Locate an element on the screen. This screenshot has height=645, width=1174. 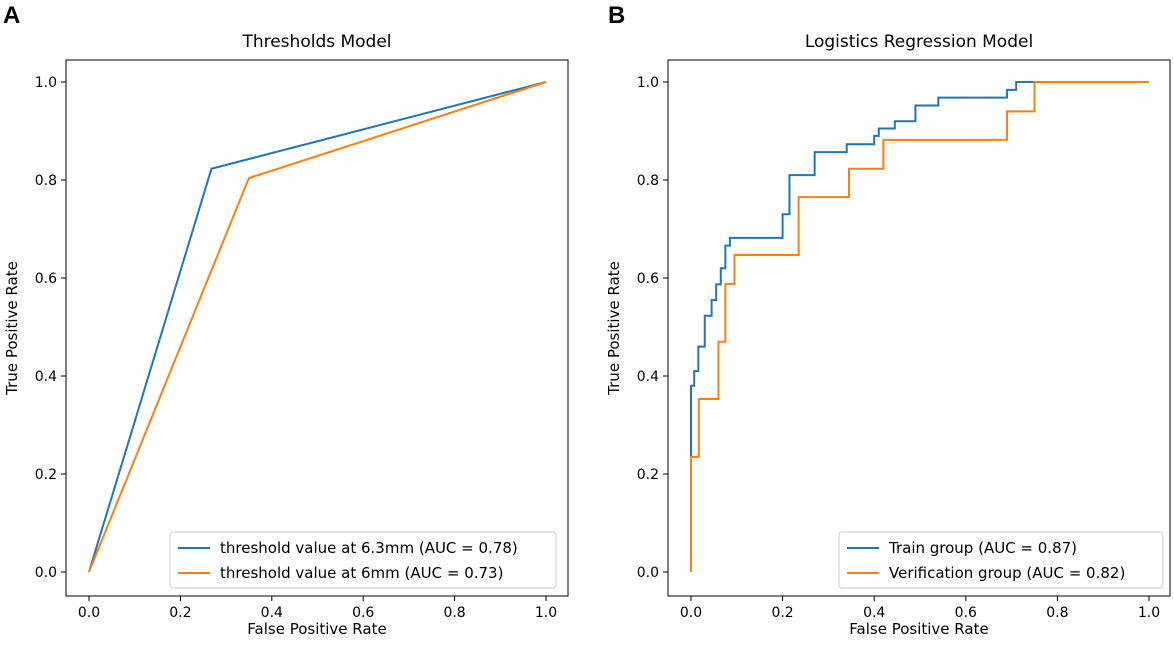
panel-a-letter: A is located at coordinates (11, 15).